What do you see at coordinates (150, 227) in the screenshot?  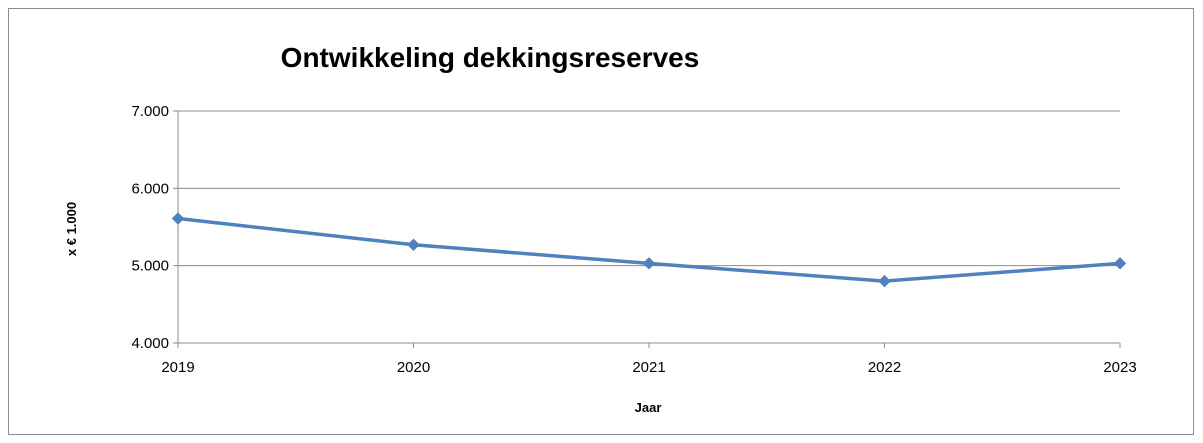 I see `y-tick-labels: 4.000 5.000 6.000 7.000` at bounding box center [150, 227].